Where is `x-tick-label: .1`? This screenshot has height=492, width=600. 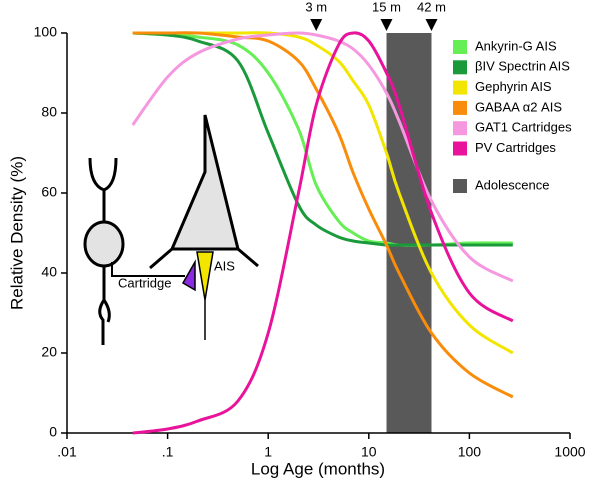 x-tick-label: .1 is located at coordinates (168, 452).